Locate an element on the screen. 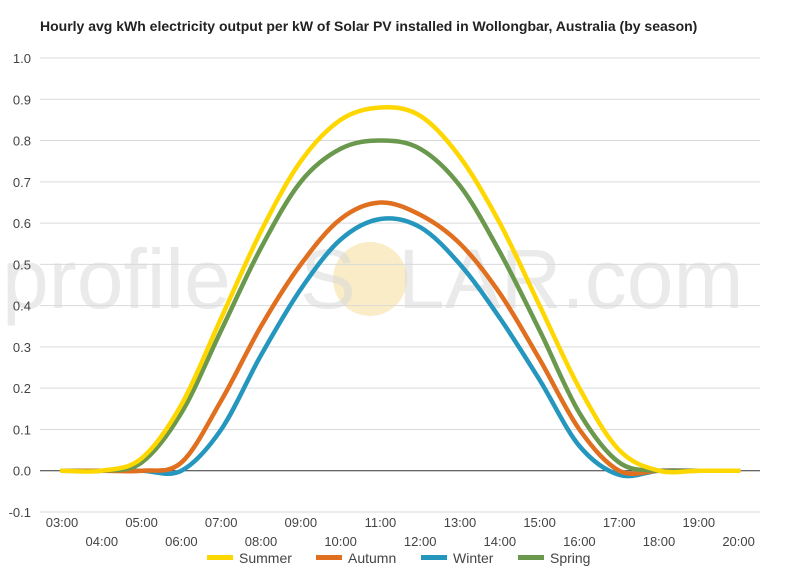 This screenshot has width=800, height=570. y-tick-label: 0.0 is located at coordinates (22, 471).